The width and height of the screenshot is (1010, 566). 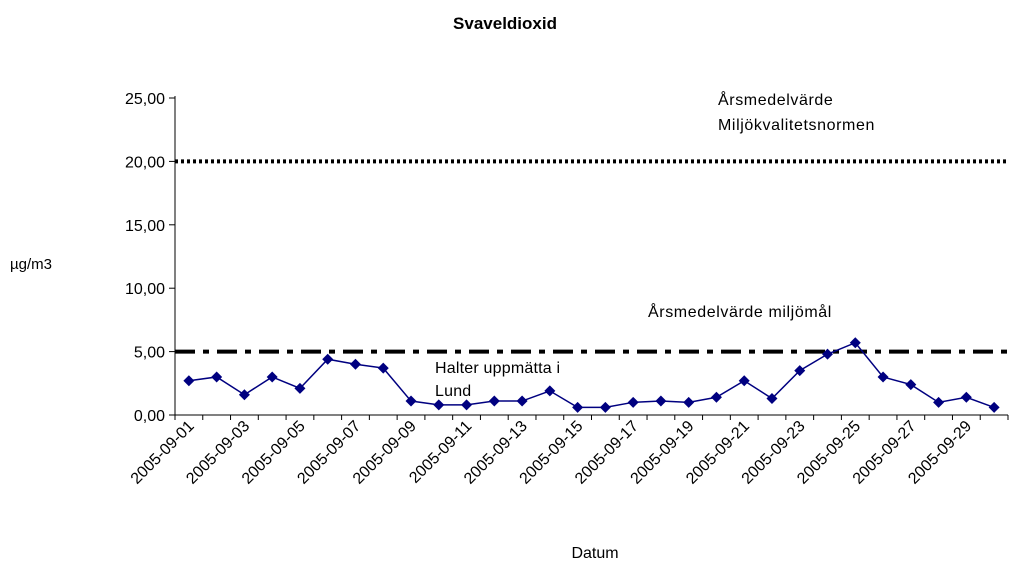 I want to click on annotation-miljokvalitetsnormen: Årsmedelvärde Miljökvalitetsnormen, so click(x=848, y=114).